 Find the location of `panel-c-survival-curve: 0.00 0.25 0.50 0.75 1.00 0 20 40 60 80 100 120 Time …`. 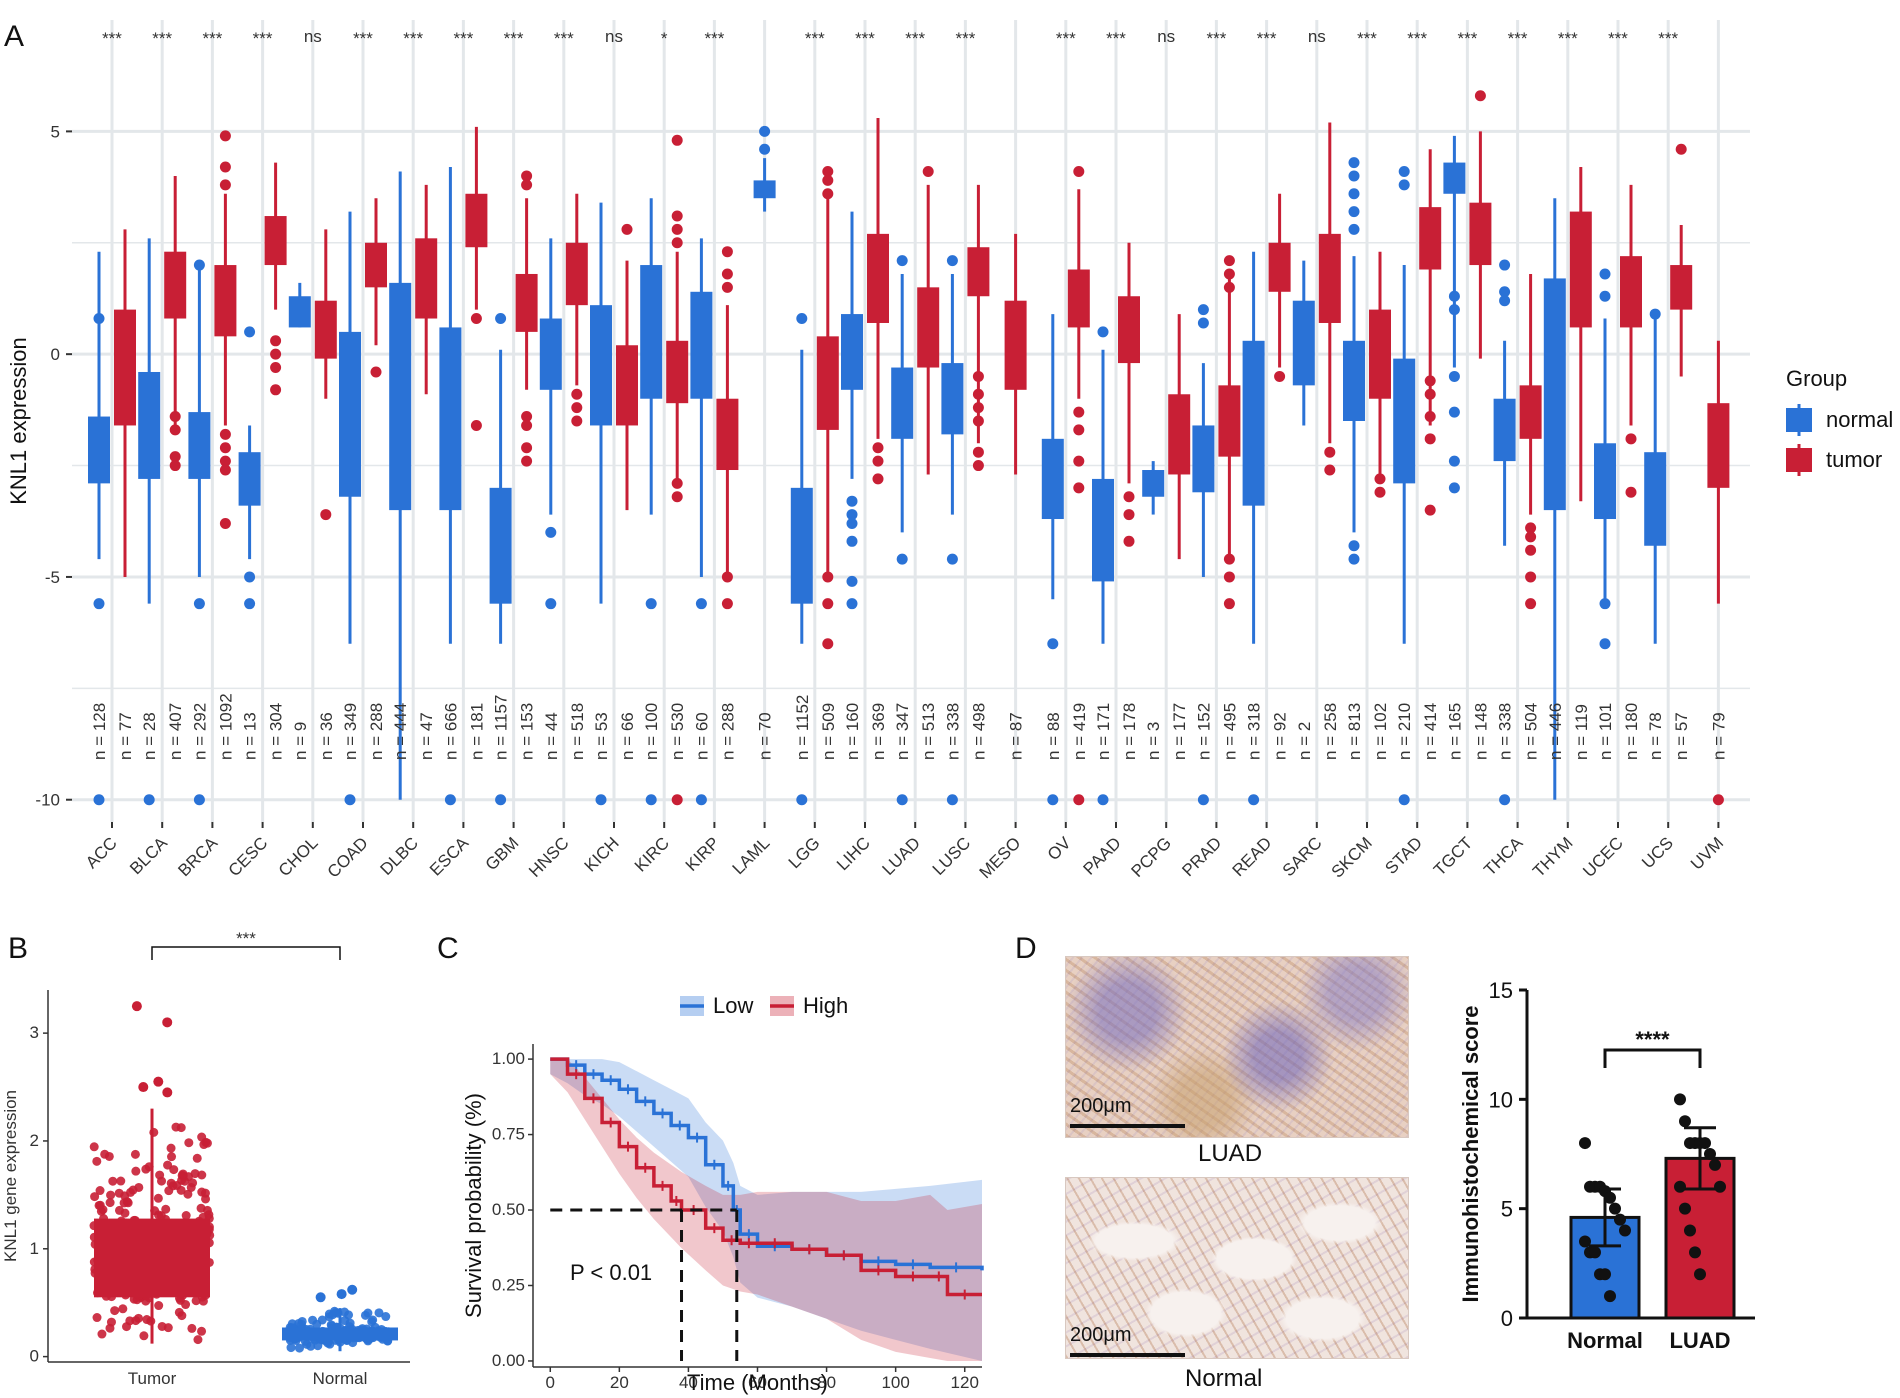

panel-c-survival-curve: 0.00 0.25 0.50 0.75 1.00 0 20 40 60 80 100 120 Time … is located at coordinates (722, 1194).